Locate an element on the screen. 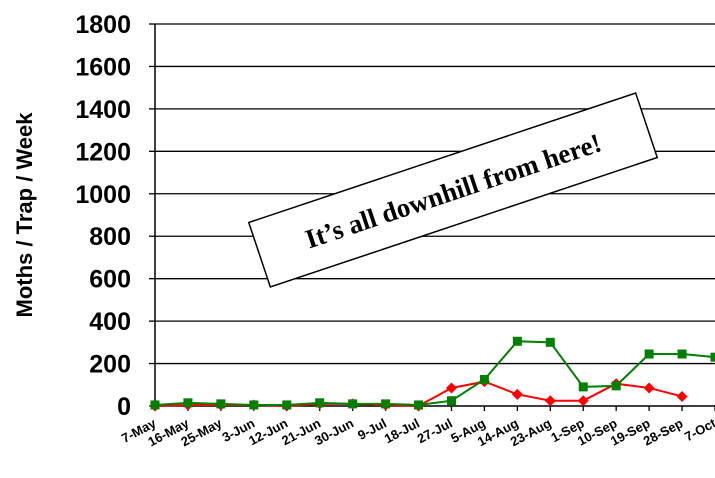 The width and height of the screenshot is (715, 478). y-tick-label: 1800 is located at coordinates (103, 25).